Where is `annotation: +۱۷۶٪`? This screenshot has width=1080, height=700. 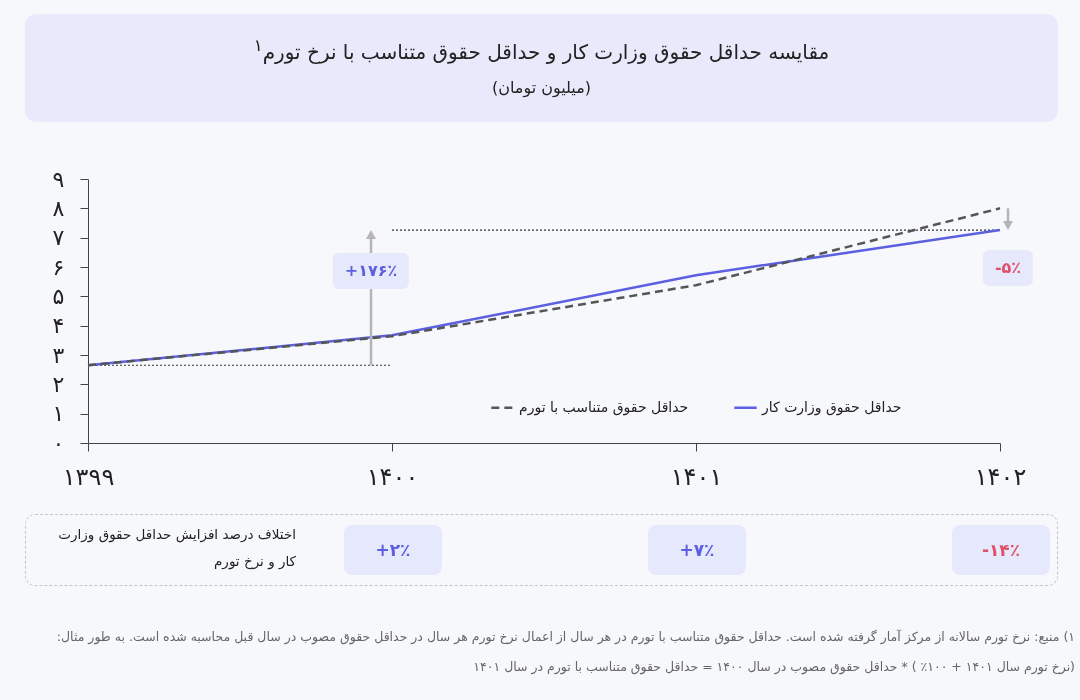 annotation: +۱۷۶٪ is located at coordinates (371, 271).